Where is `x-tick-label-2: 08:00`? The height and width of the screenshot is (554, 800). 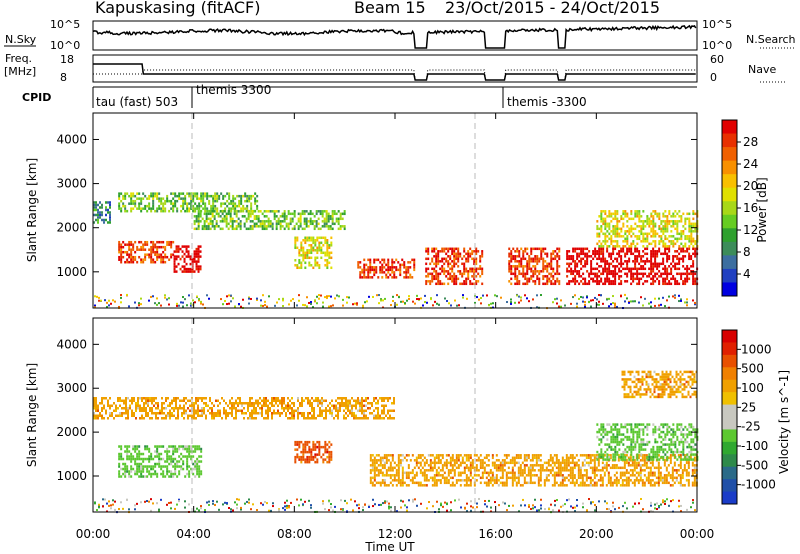
x-tick-label-2: 08:00 is located at coordinates (294, 534).